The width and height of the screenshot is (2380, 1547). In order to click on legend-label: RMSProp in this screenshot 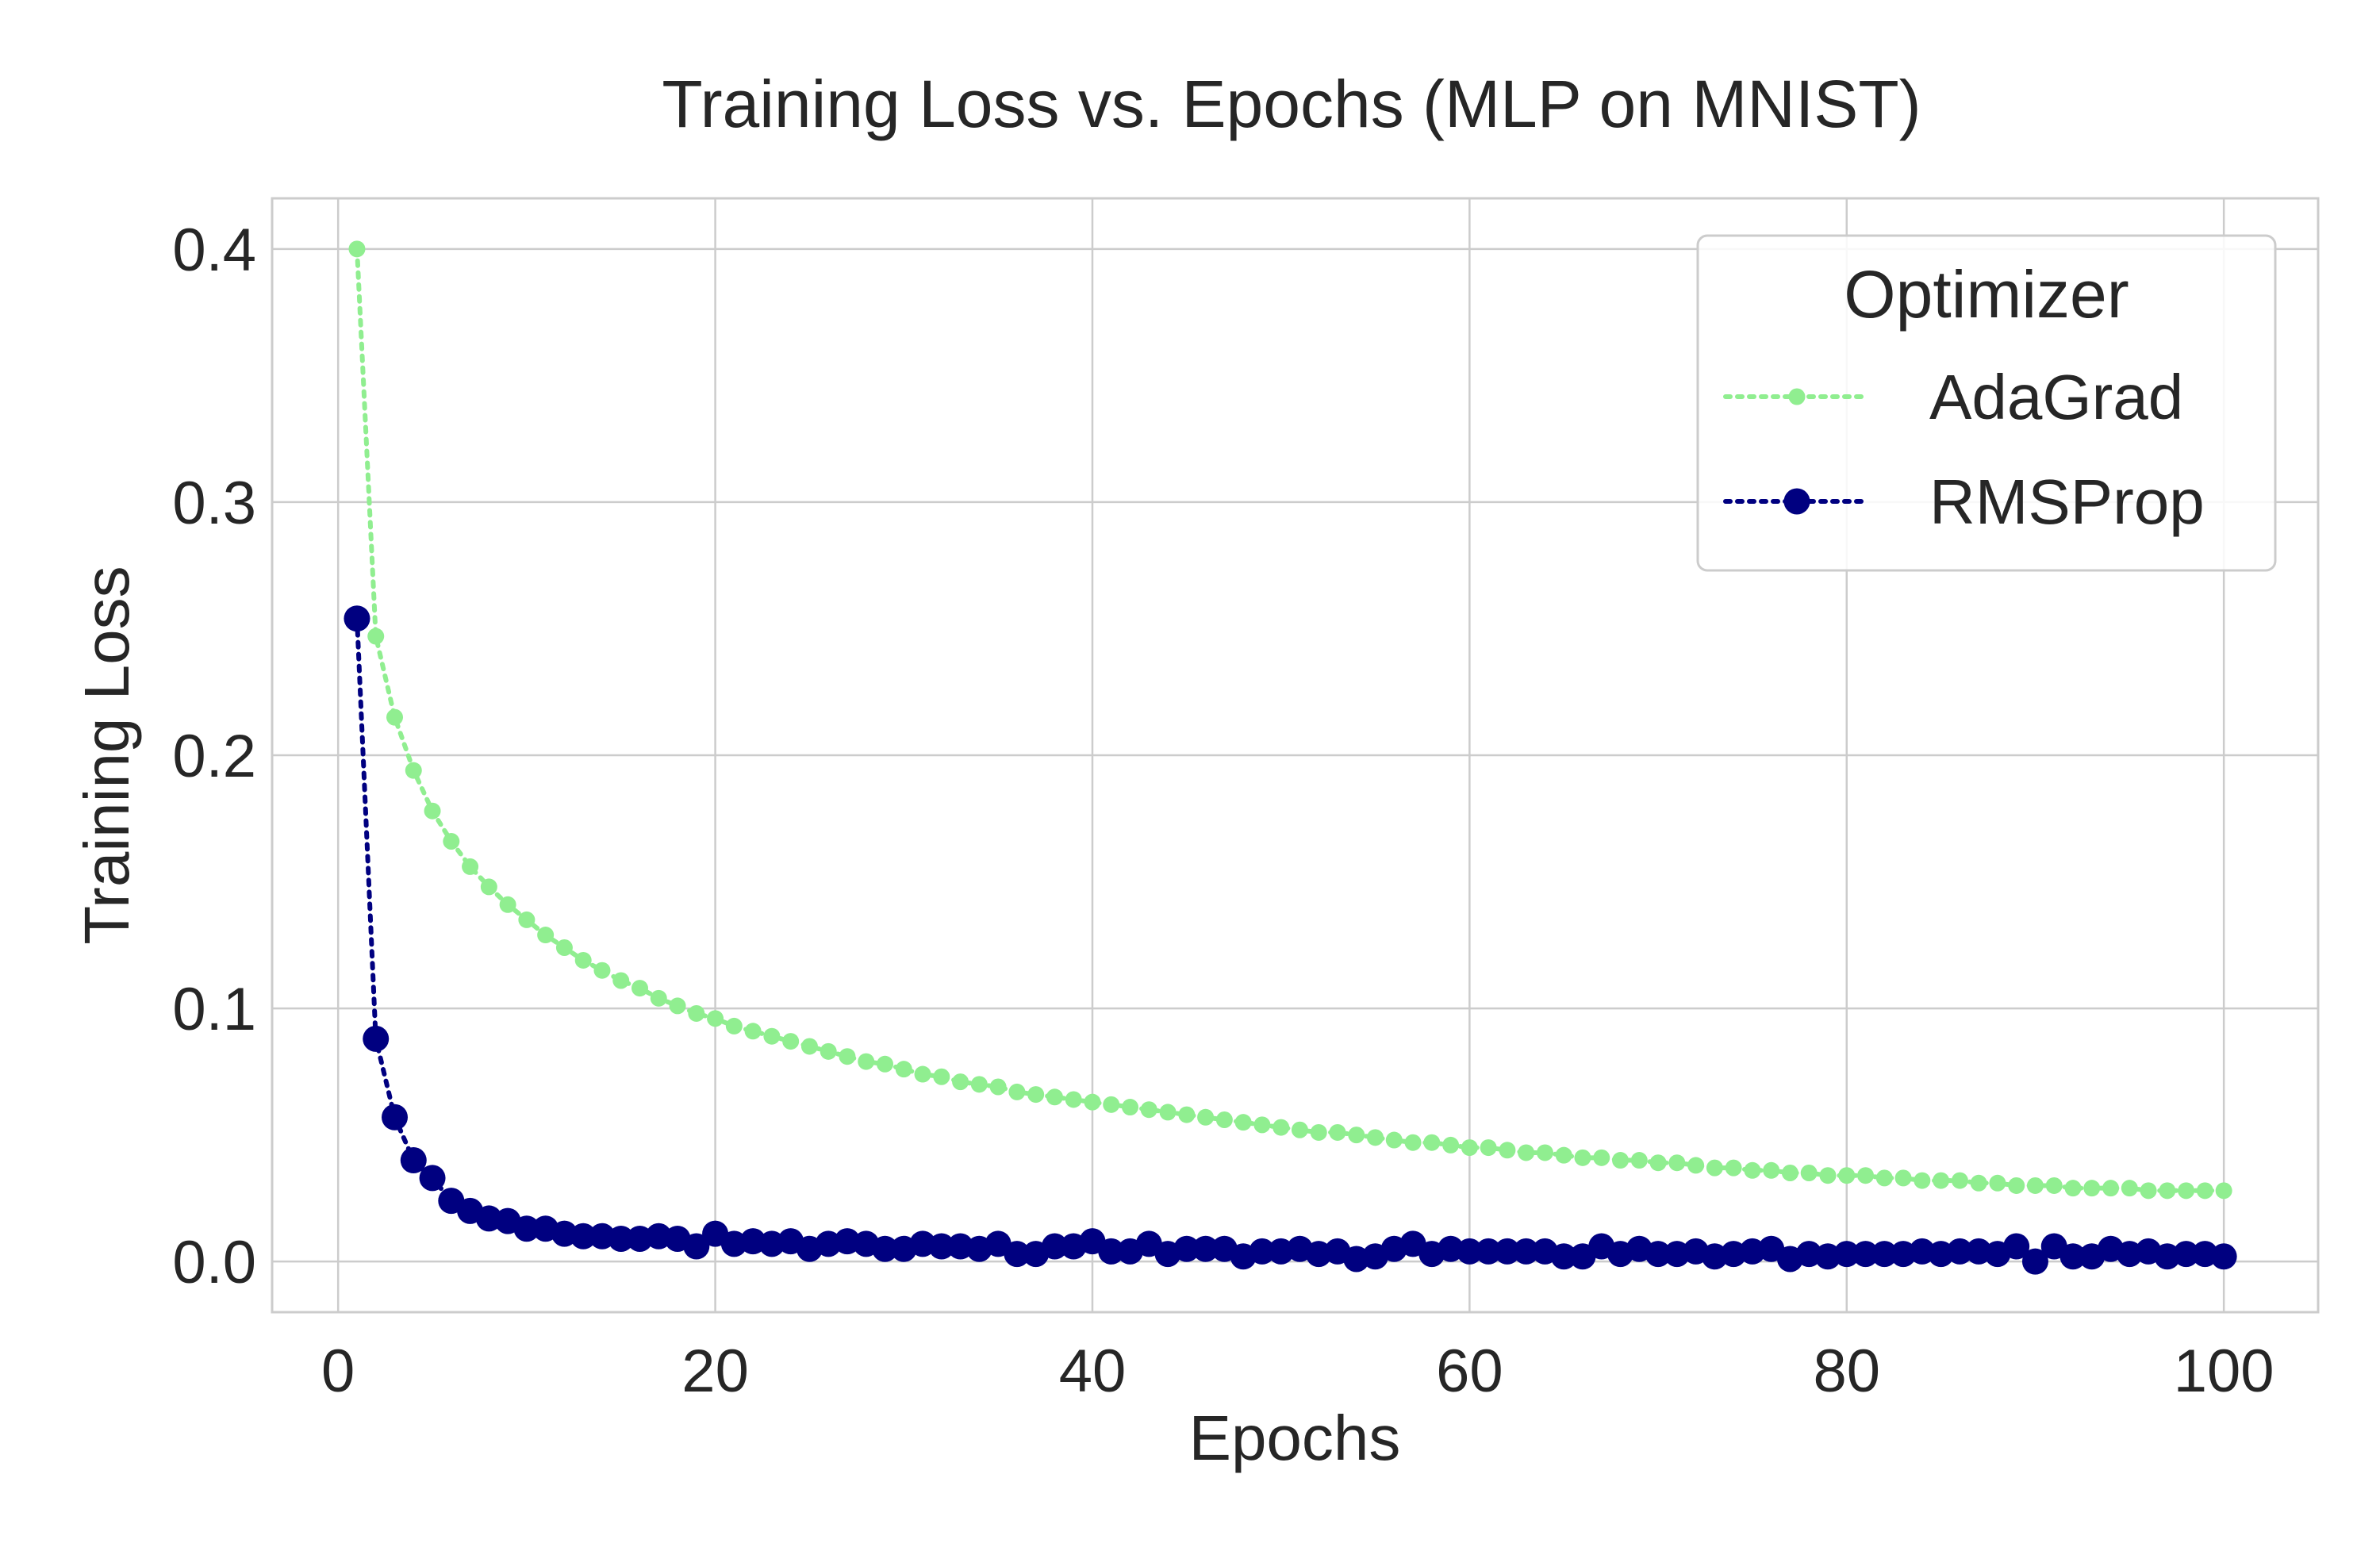, I will do `click(2067, 501)`.